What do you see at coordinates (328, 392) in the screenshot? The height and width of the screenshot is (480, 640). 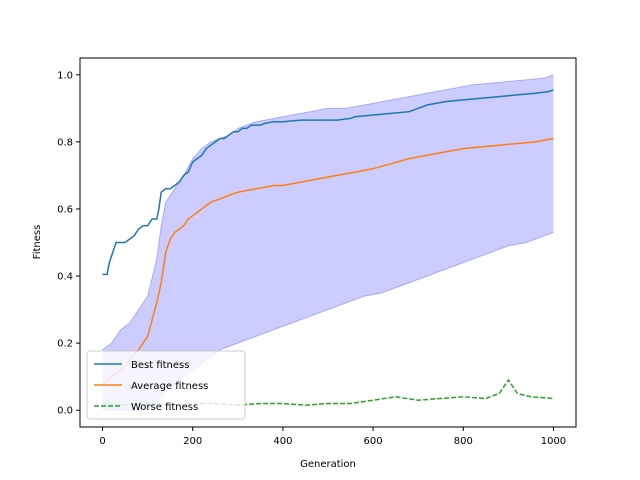 I see `series-line-worse-fitness` at bounding box center [328, 392].